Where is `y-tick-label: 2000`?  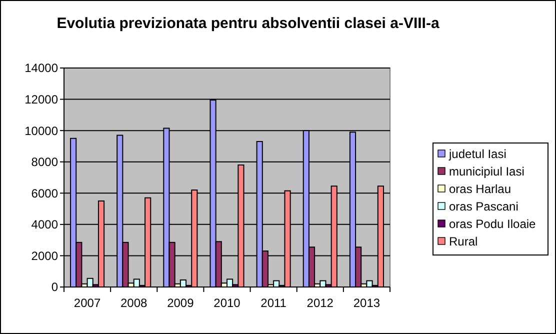 y-tick-label: 2000 is located at coordinates (44, 255).